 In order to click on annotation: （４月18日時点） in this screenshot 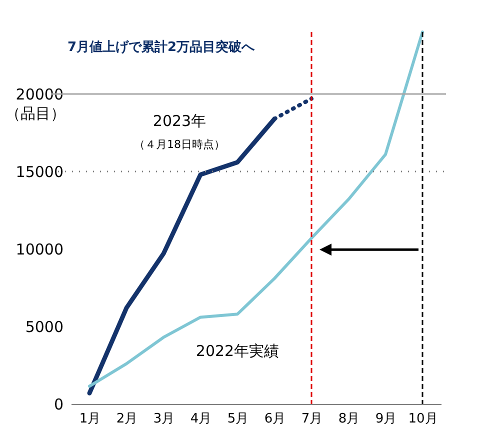, I will do `click(179, 144)`.